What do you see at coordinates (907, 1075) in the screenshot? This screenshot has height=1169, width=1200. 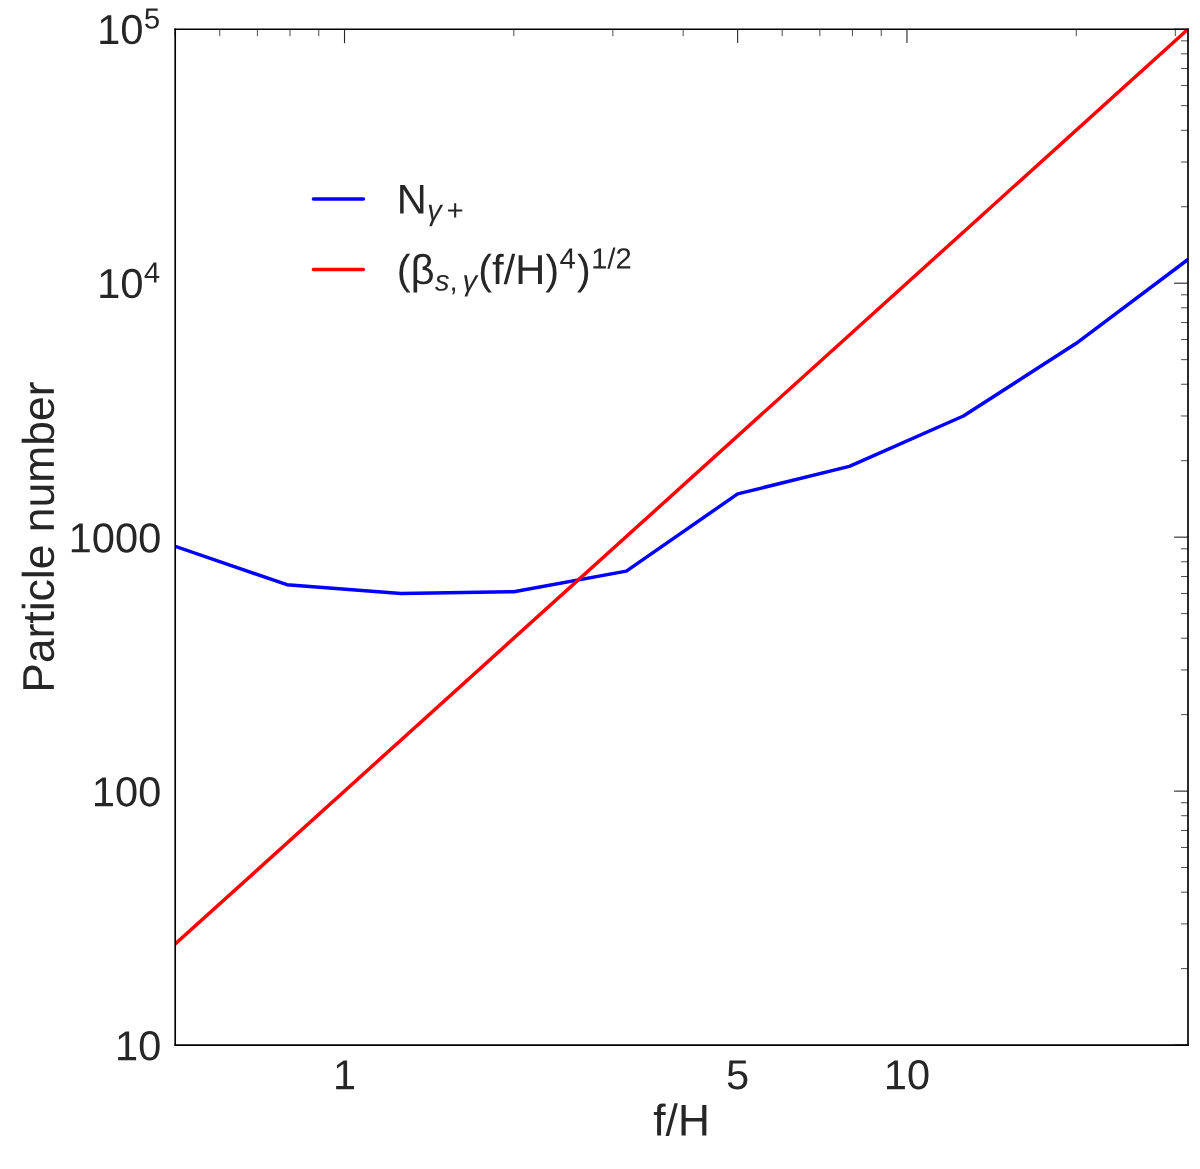 I see `x-tick-label: 10` at bounding box center [907, 1075].